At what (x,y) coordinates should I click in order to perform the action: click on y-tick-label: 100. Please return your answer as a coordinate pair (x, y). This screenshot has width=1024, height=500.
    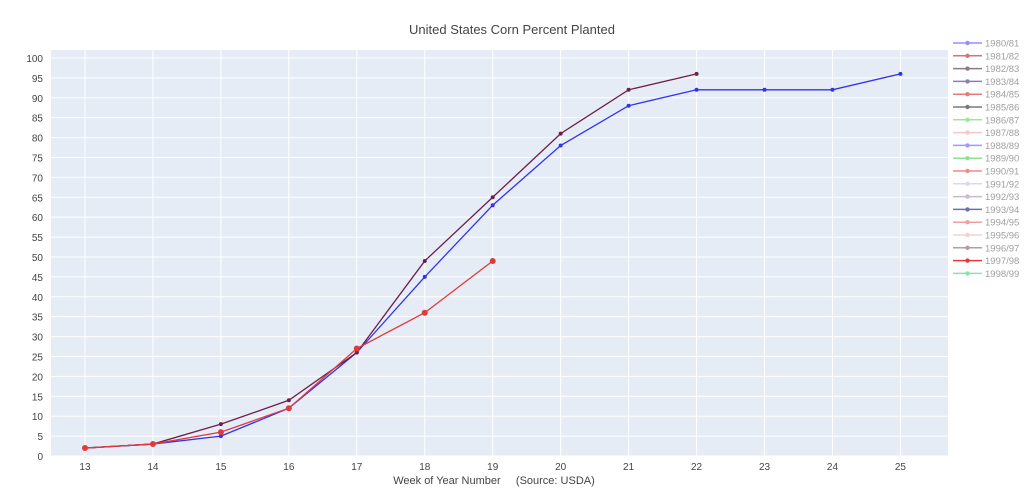
    Looking at the image, I should click on (34, 59).